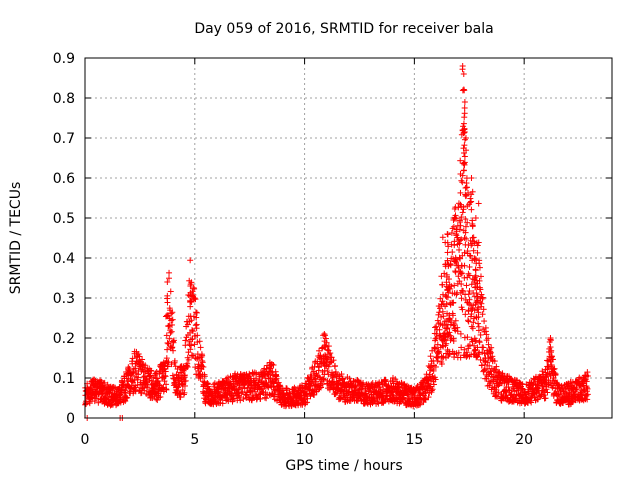  What do you see at coordinates (64, 139) in the screenshot?
I see `y-tick-label: 0.7` at bounding box center [64, 139].